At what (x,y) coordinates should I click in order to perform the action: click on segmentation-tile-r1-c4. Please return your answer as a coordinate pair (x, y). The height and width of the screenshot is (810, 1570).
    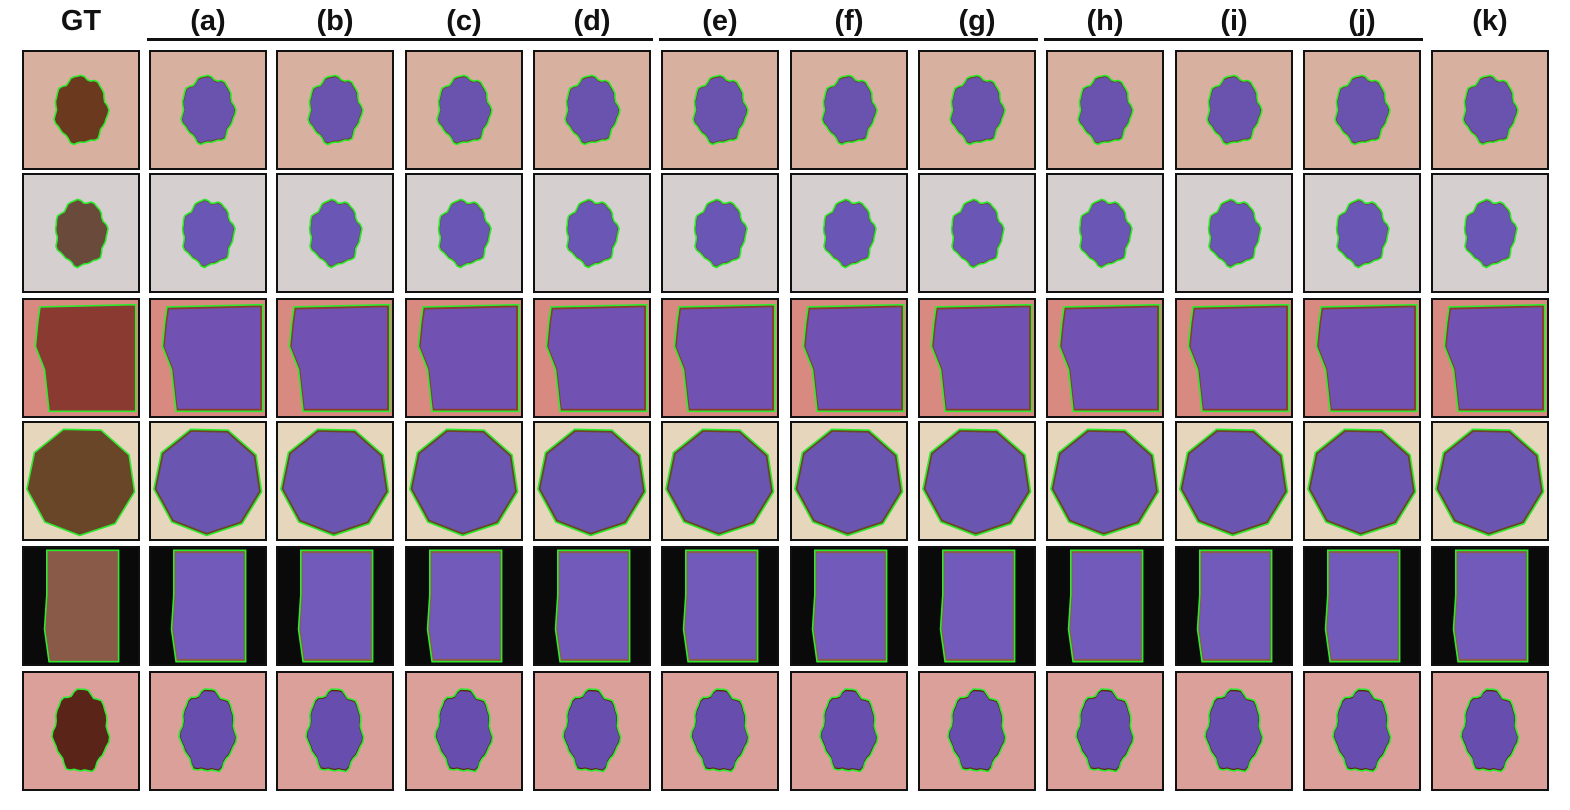
    Looking at the image, I should click on (592, 233).